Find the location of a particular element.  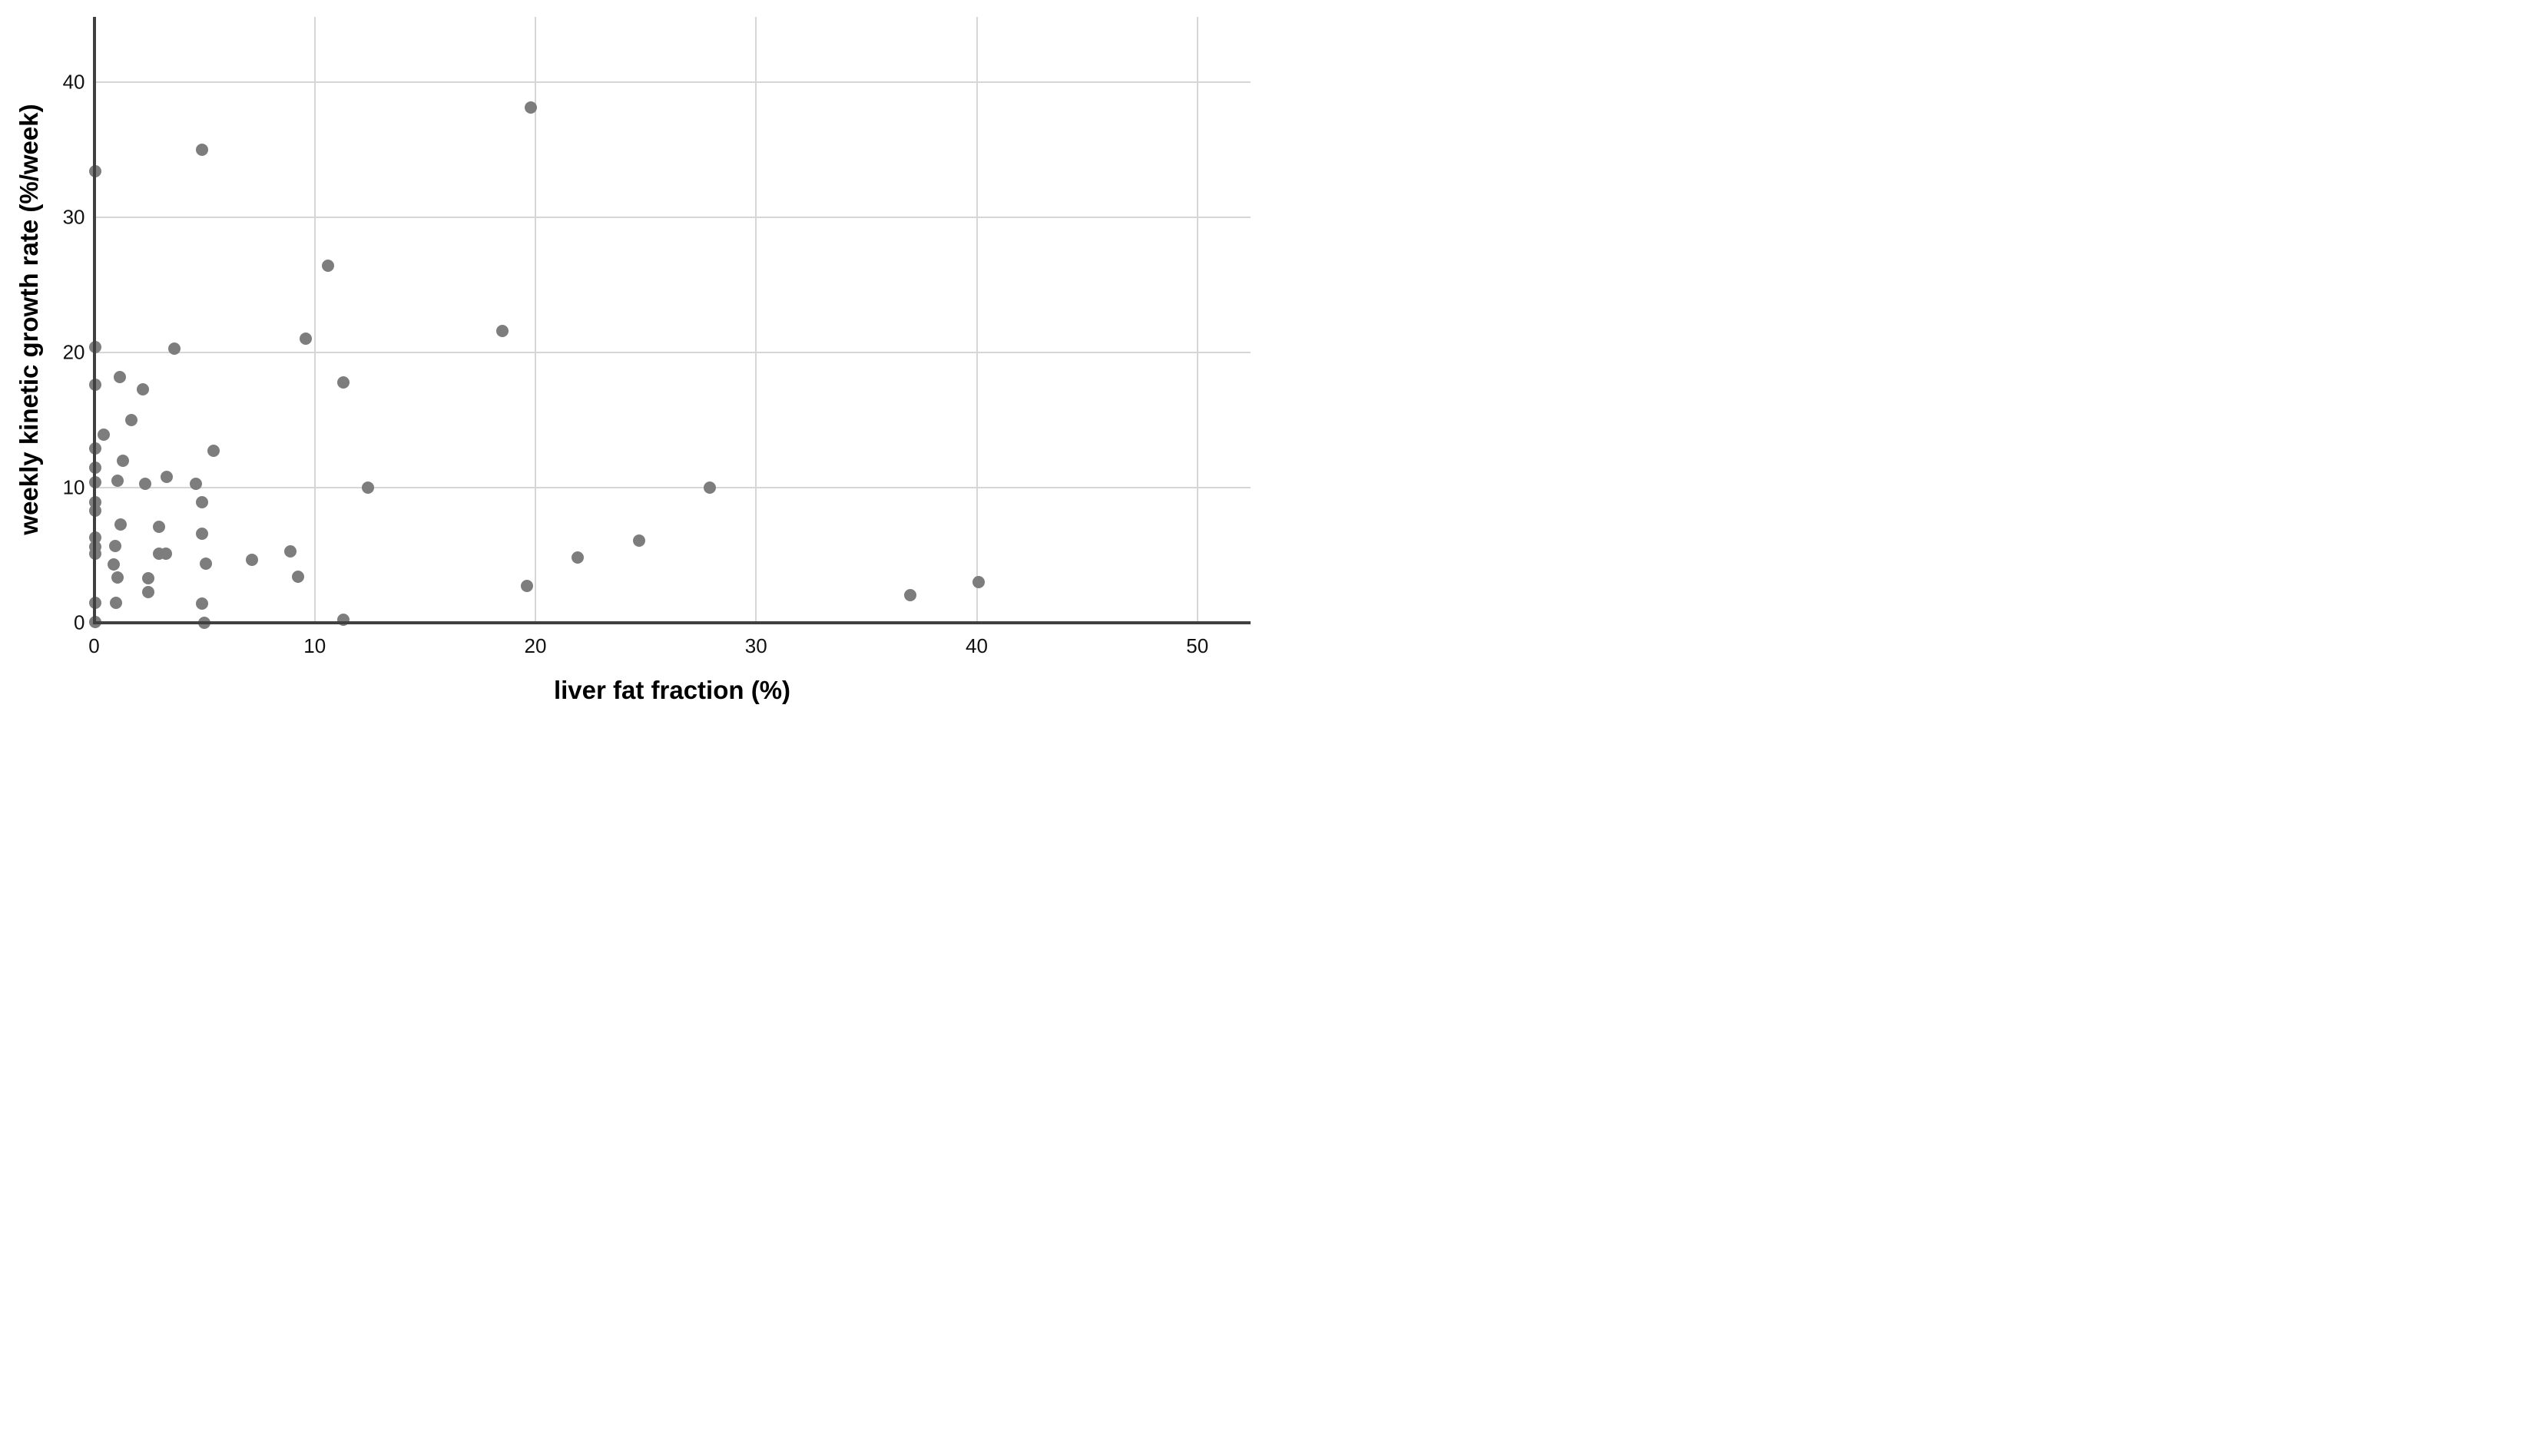

x-tick-label: 20 is located at coordinates (535, 645).